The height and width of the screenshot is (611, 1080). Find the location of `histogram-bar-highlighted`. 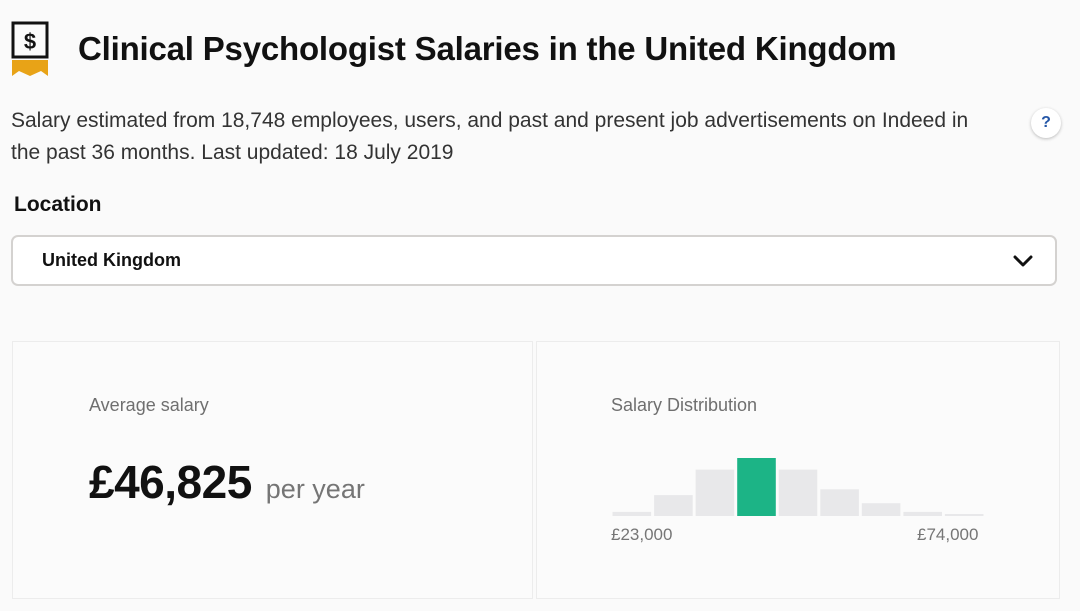

histogram-bar-highlighted is located at coordinates (756, 487).